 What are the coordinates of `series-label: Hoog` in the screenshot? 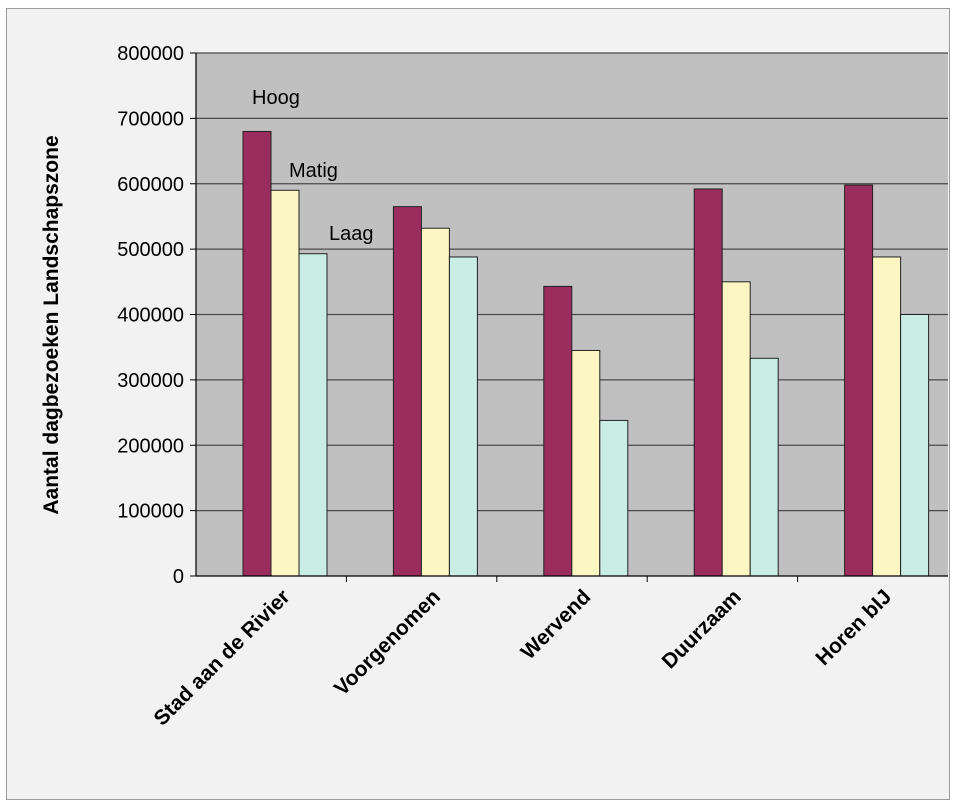 It's located at (276, 98).